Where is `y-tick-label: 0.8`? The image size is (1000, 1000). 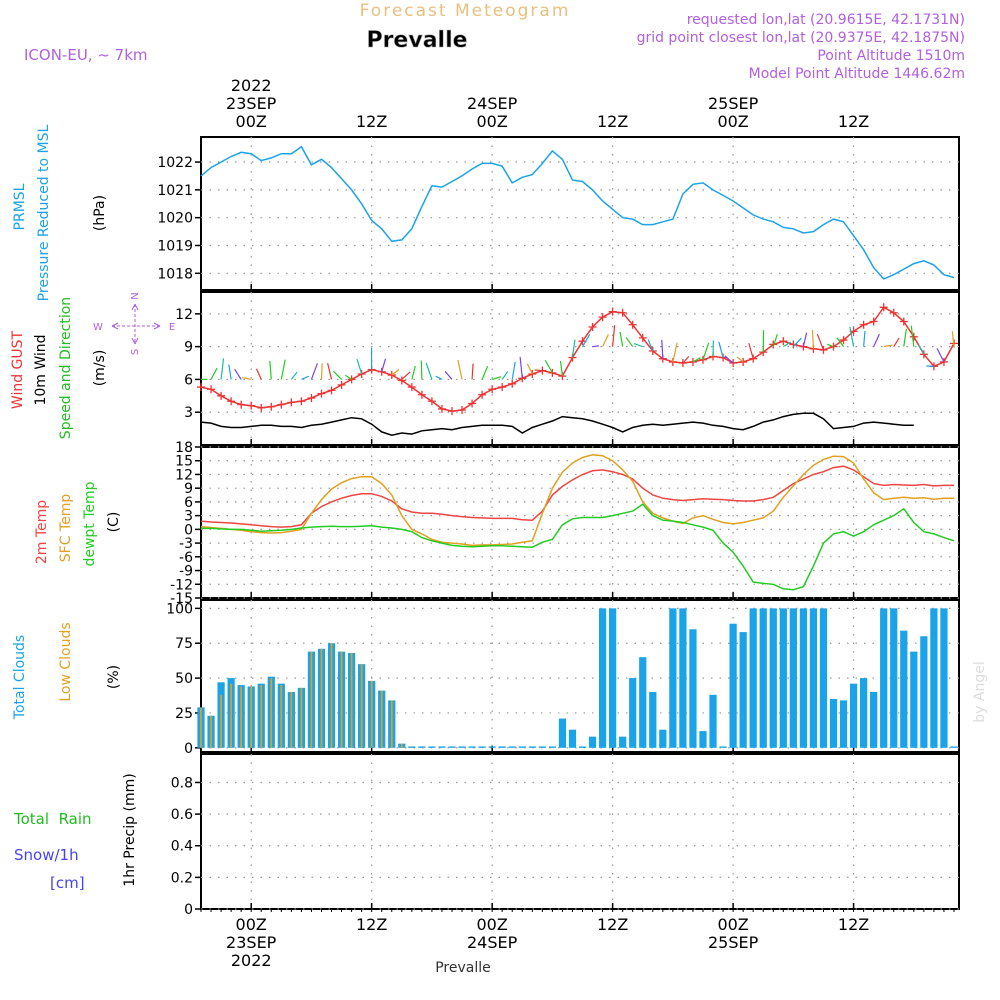 y-tick-label: 0.8 is located at coordinates (182, 783).